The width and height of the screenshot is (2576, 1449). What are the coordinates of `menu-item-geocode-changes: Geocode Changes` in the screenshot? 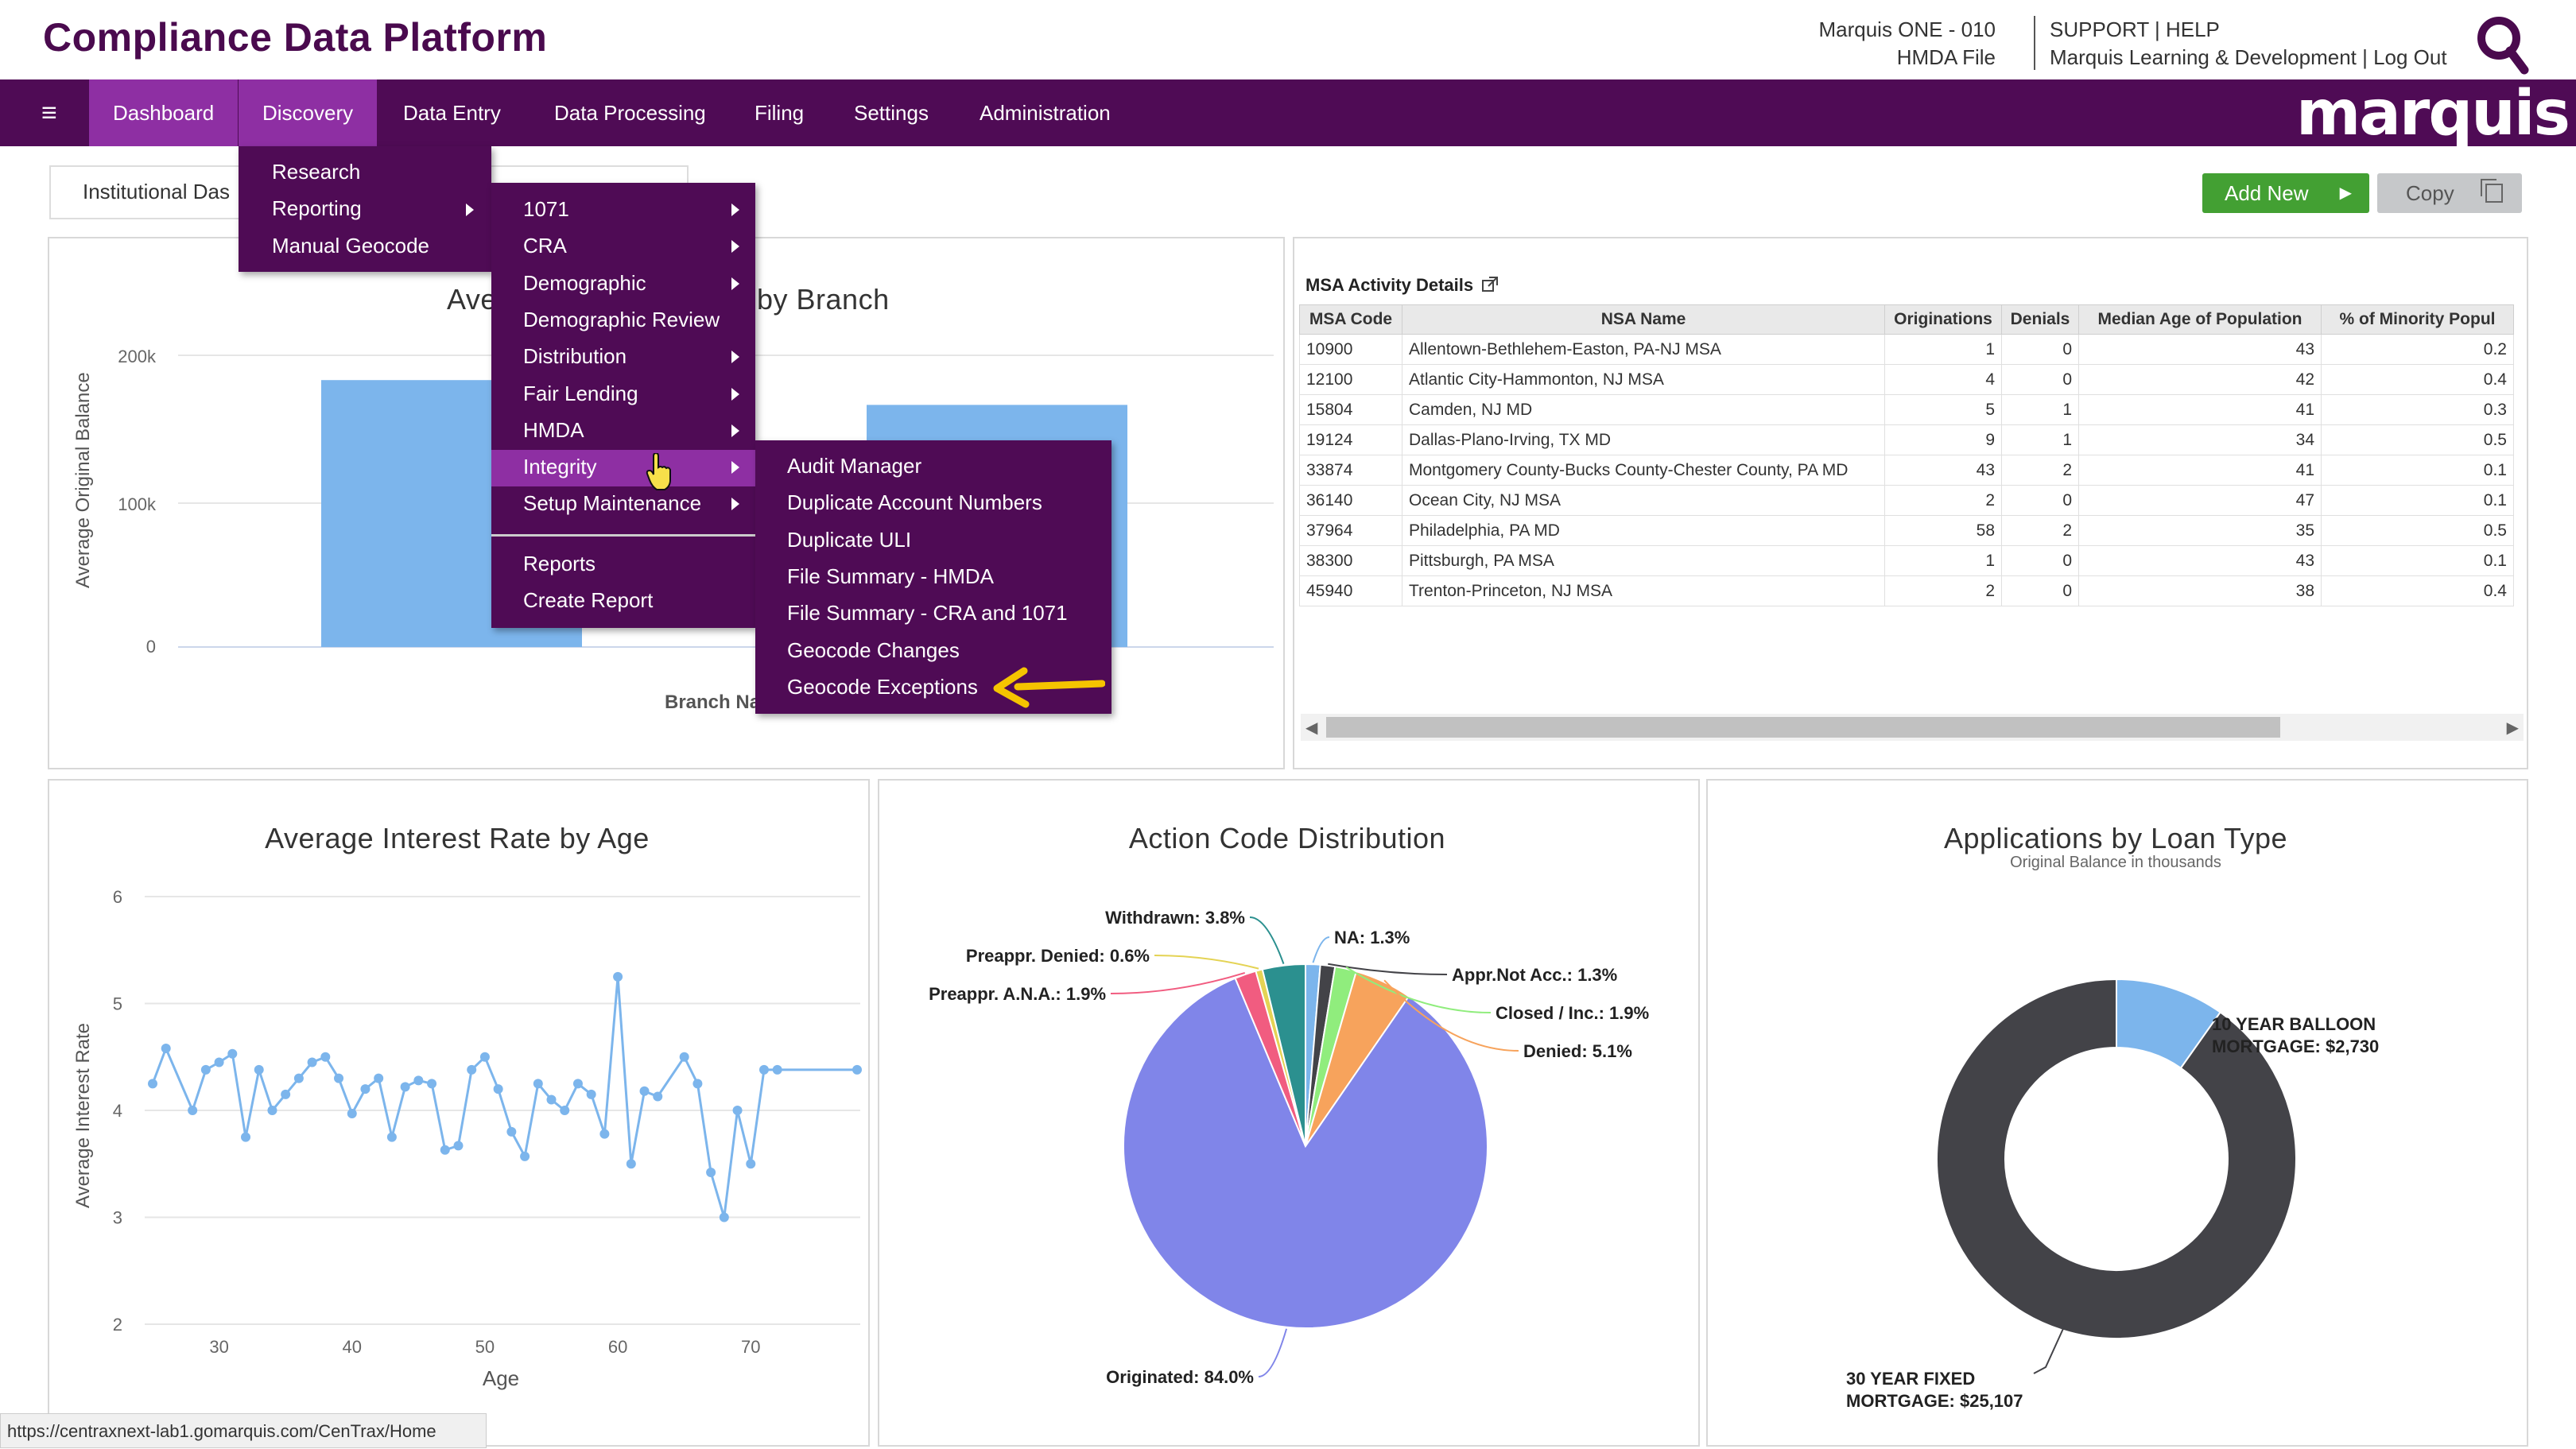 It's located at (874, 649).